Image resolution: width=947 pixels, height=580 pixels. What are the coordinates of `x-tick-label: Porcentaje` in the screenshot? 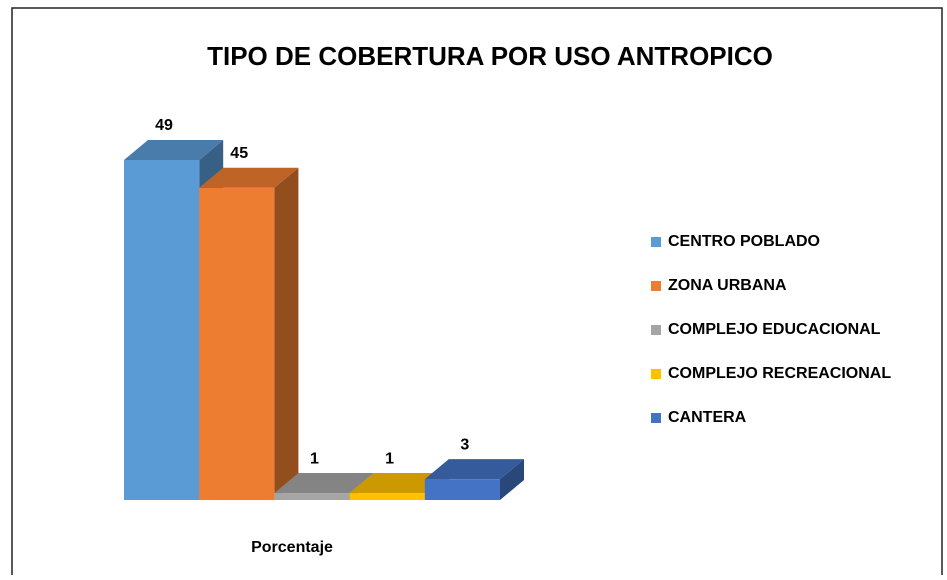 It's located at (292, 547).